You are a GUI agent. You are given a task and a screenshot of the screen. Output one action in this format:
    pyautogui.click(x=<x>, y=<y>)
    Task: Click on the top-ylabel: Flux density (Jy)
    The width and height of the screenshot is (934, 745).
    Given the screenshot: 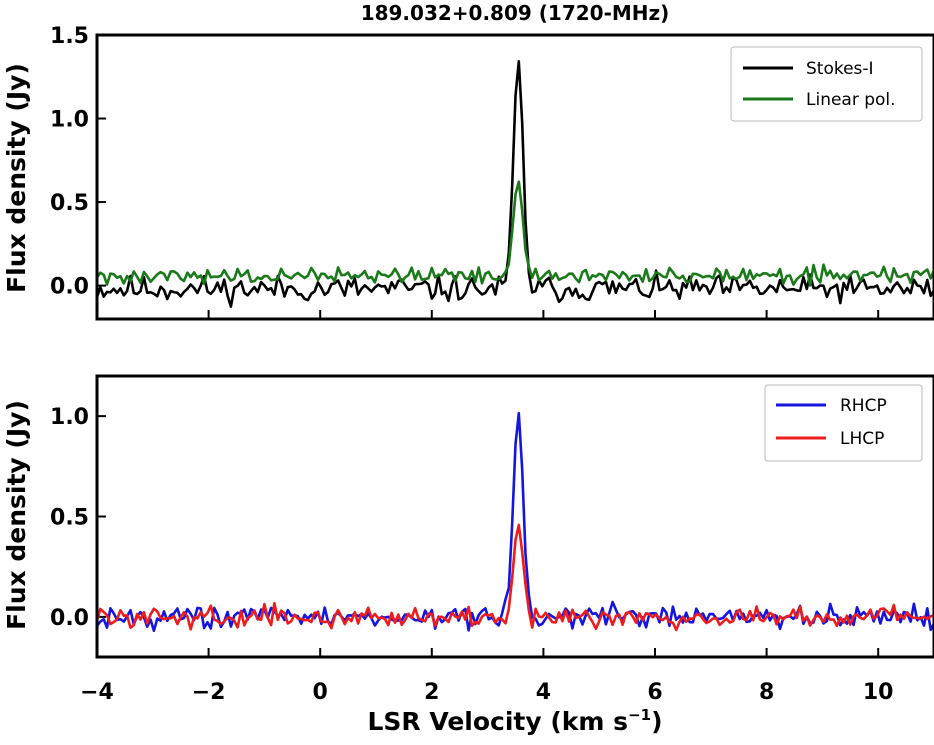 What is the action you would take?
    pyautogui.click(x=16, y=178)
    